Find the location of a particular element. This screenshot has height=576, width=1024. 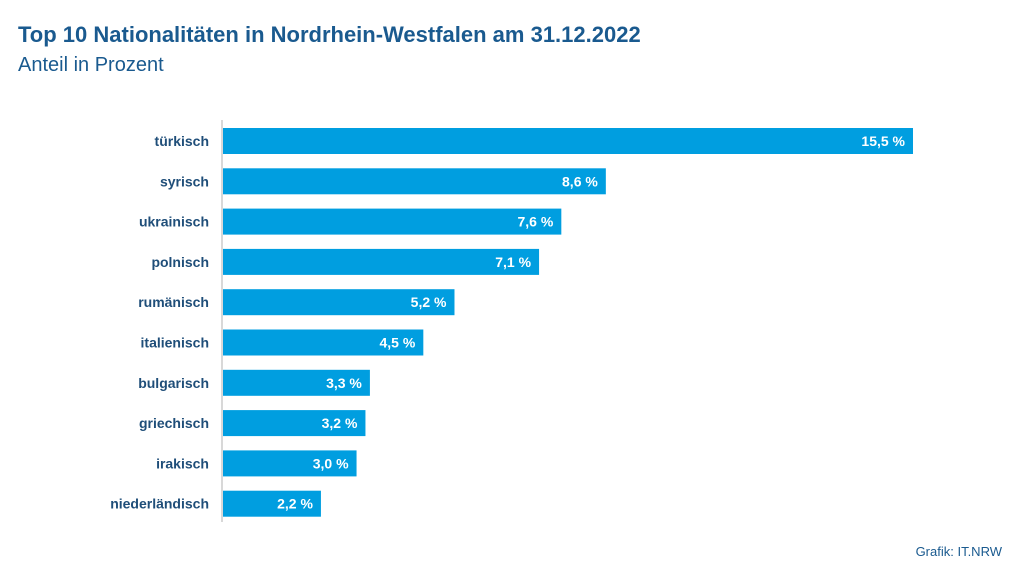

value-label-3: 7,1 % is located at coordinates (513, 262).